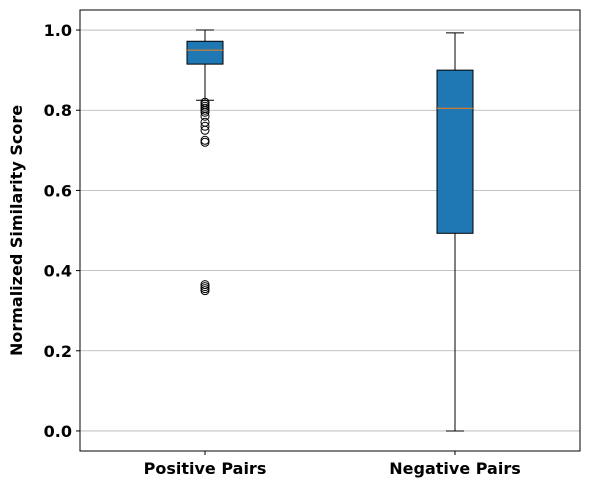 Image resolution: width=590 pixels, height=490 pixels. What do you see at coordinates (58, 431) in the screenshot?
I see `y-tick-label: 0.0` at bounding box center [58, 431].